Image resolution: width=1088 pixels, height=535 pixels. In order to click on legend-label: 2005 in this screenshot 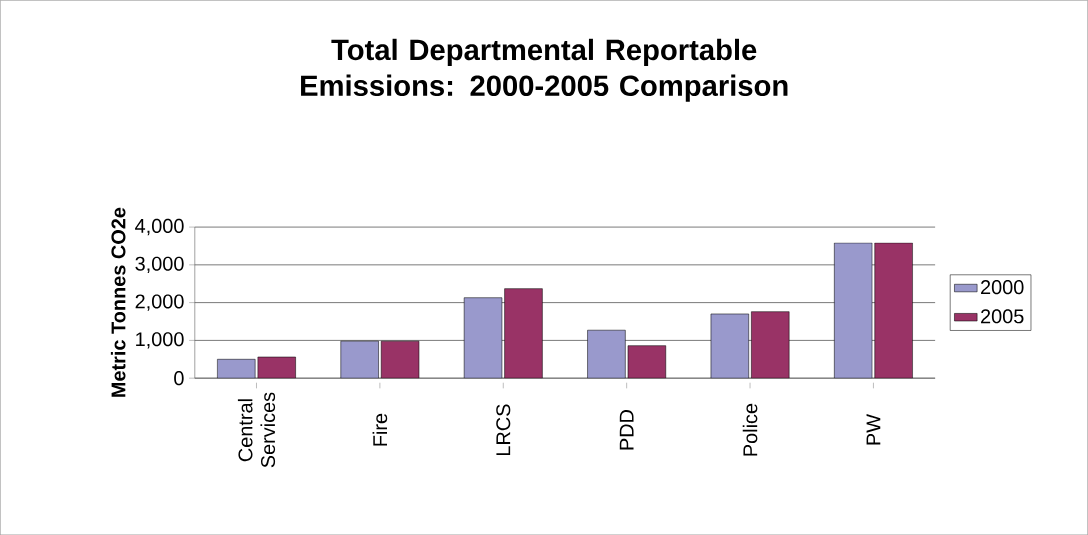, I will do `click(1002, 316)`.